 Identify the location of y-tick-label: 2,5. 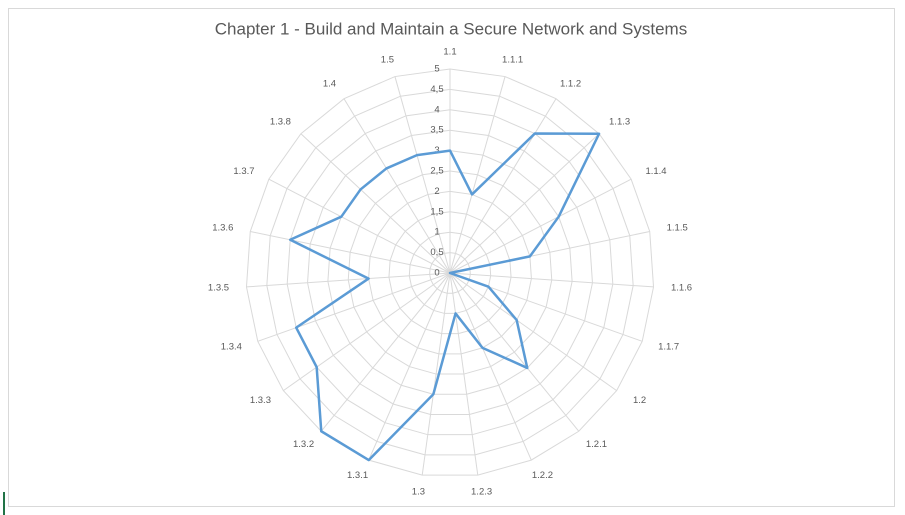
(436, 171).